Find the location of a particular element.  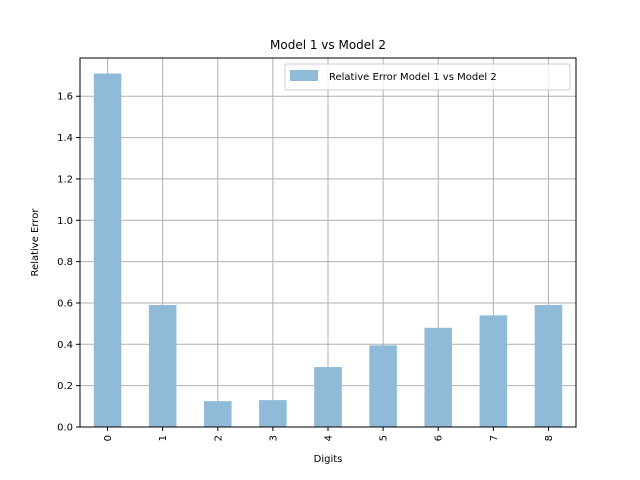

legend-box is located at coordinates (427, 77).